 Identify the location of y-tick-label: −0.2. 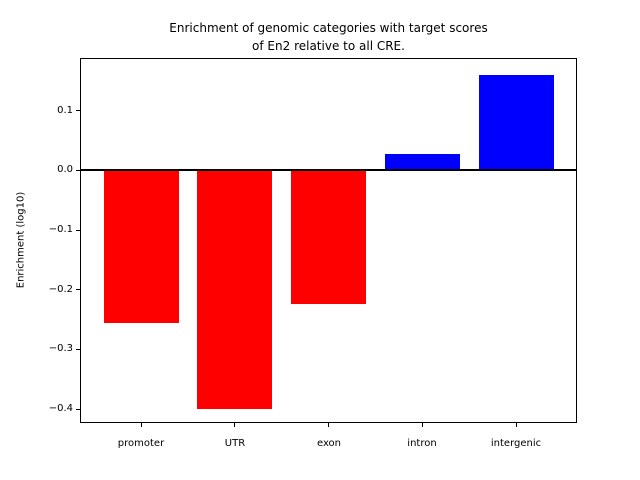
(60, 289).